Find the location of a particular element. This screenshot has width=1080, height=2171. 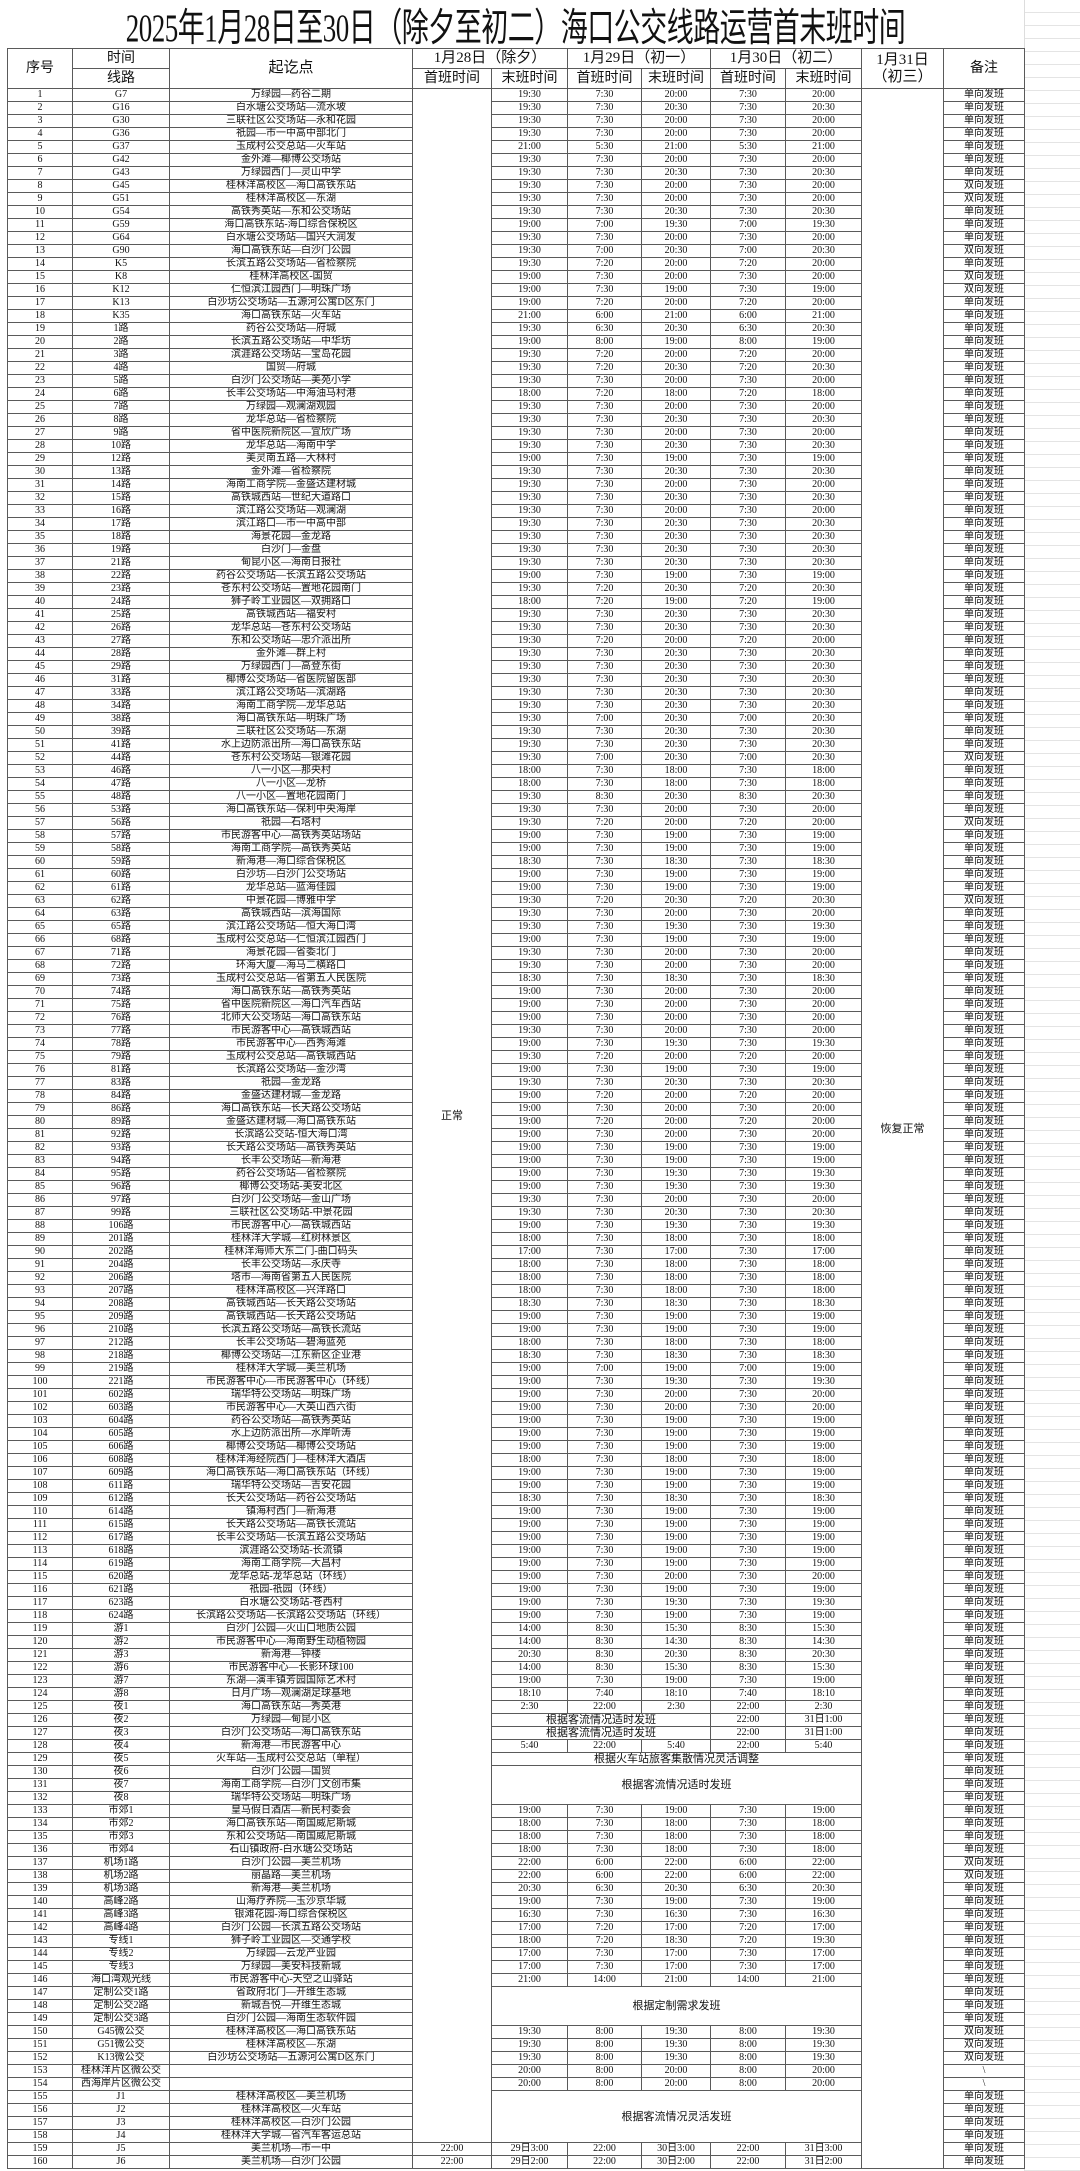

time-day30-last: 18:00 is located at coordinates (824, 1824).